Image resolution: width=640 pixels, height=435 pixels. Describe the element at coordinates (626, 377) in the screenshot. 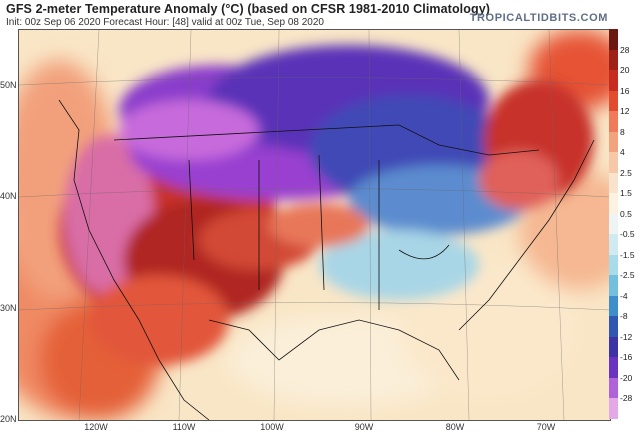

I see `colorbar-label: -20` at that location.